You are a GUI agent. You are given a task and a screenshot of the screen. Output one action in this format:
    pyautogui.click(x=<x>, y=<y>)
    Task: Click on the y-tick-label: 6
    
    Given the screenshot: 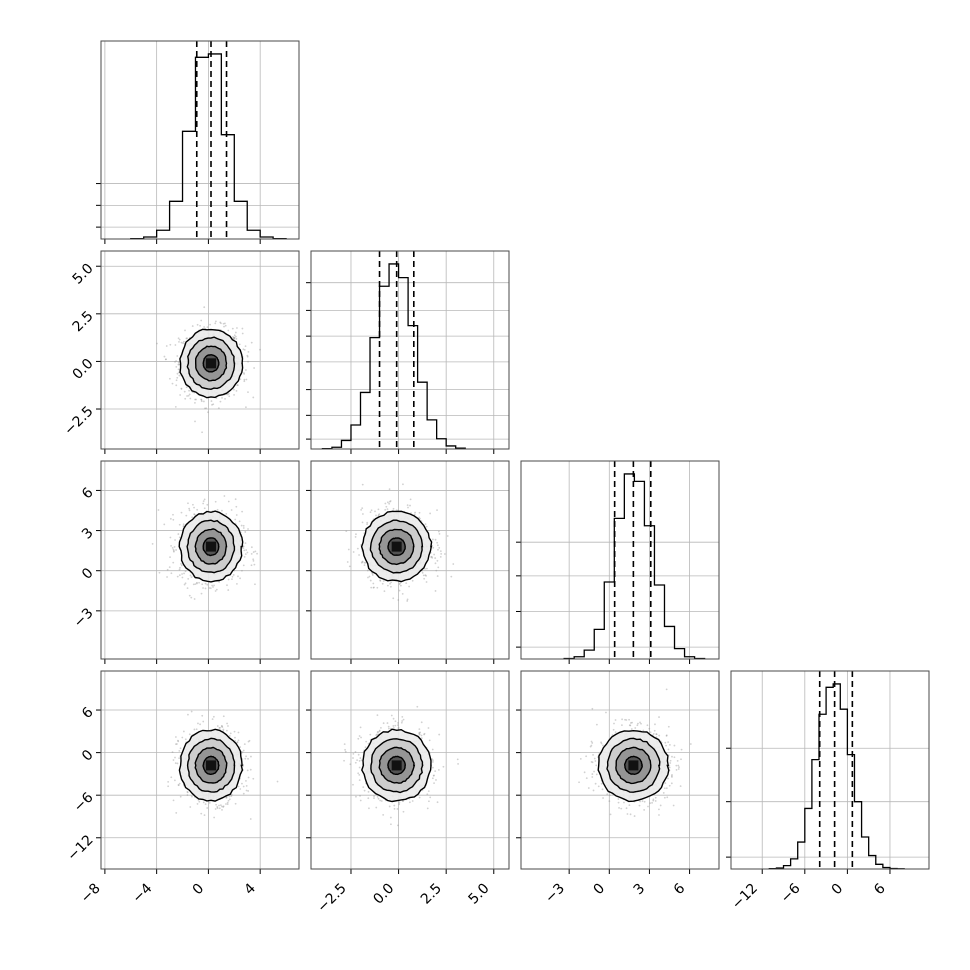 What is the action you would take?
    pyautogui.click(x=88, y=494)
    